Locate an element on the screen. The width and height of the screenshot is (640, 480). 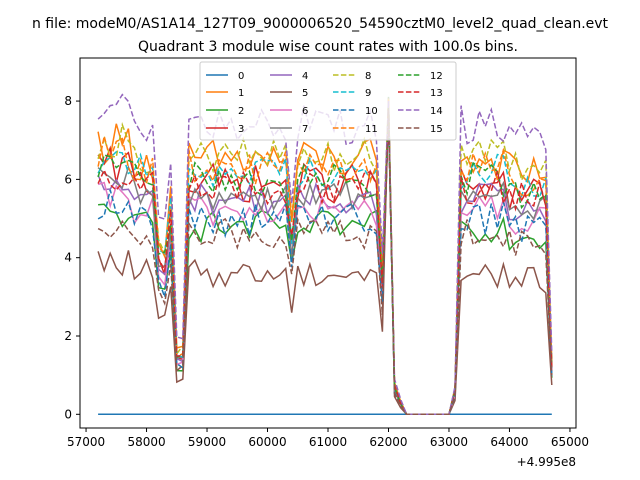
y-tick-label: 0 is located at coordinates (68, 414).